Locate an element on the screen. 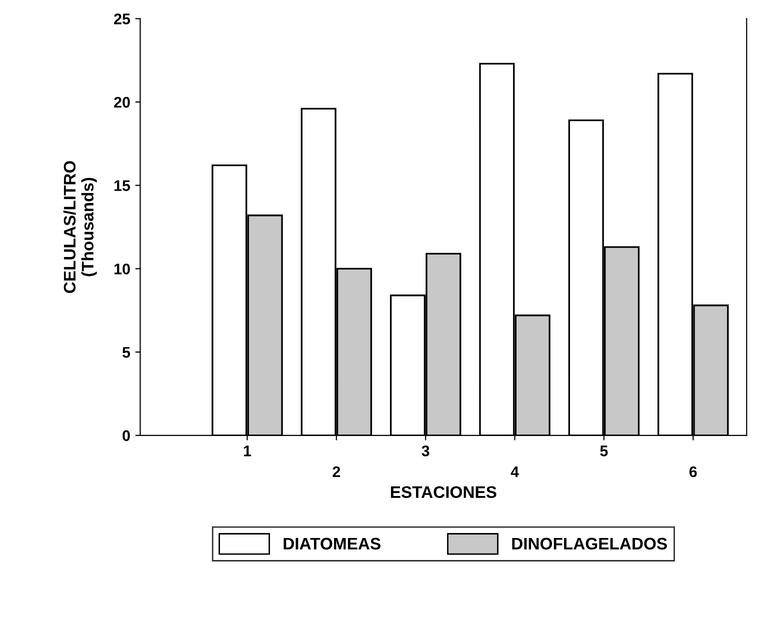 The width and height of the screenshot is (758, 622). y-tick-label: 25 is located at coordinates (122, 19).